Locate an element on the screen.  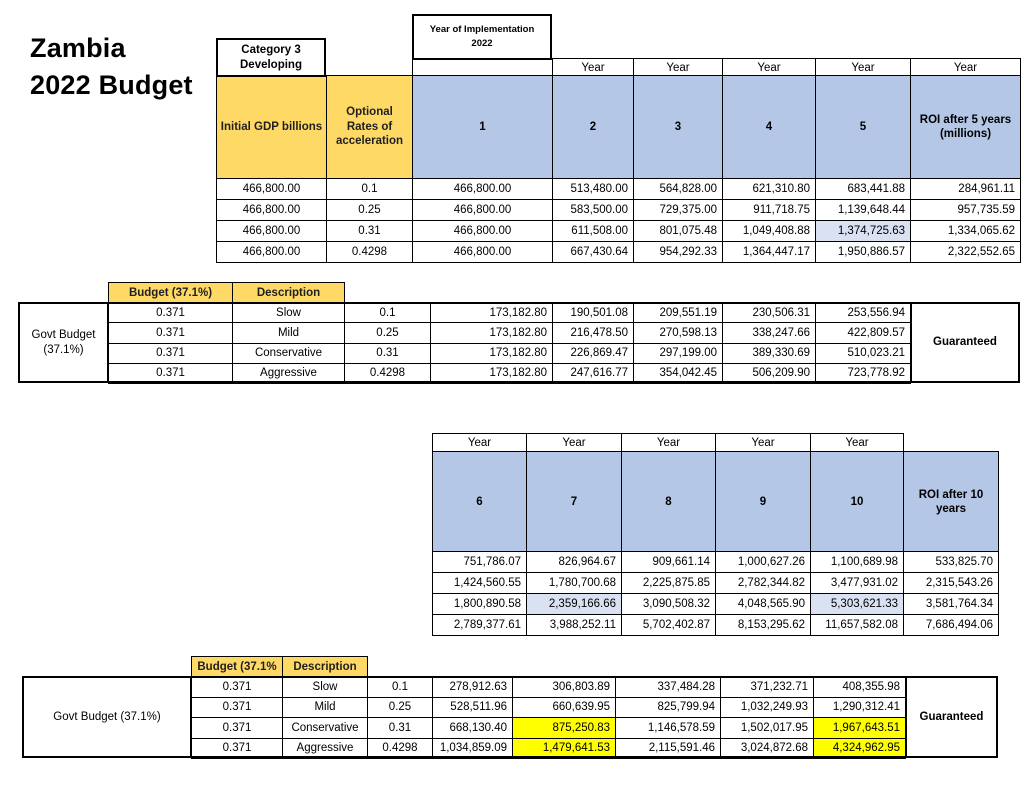
header-year-9: 9 is located at coordinates (763, 502).